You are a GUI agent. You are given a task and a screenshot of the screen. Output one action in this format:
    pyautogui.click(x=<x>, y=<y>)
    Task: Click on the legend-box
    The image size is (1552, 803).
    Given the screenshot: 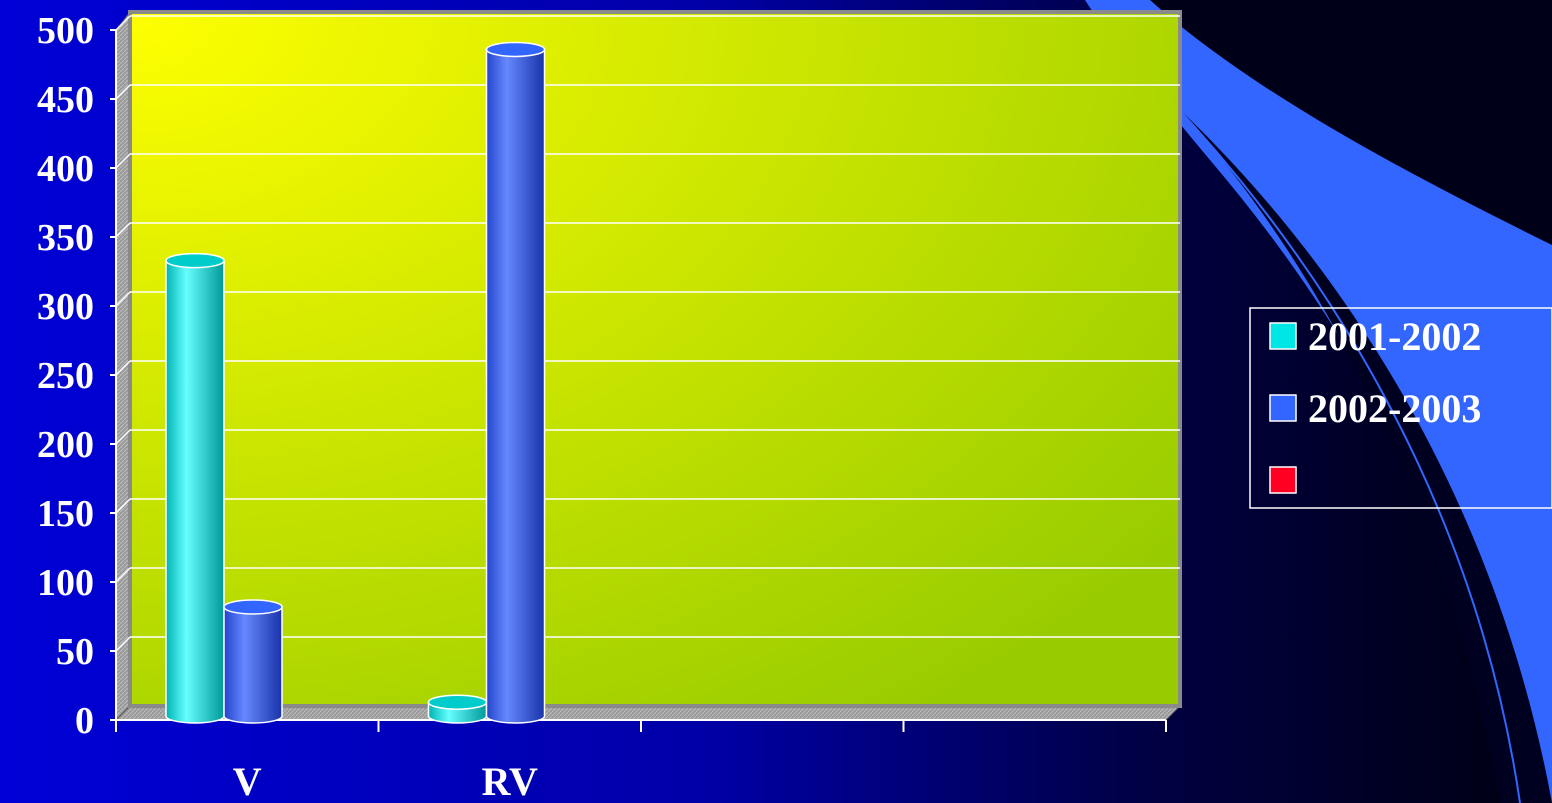 What is the action you would take?
    pyautogui.click(x=1400, y=408)
    